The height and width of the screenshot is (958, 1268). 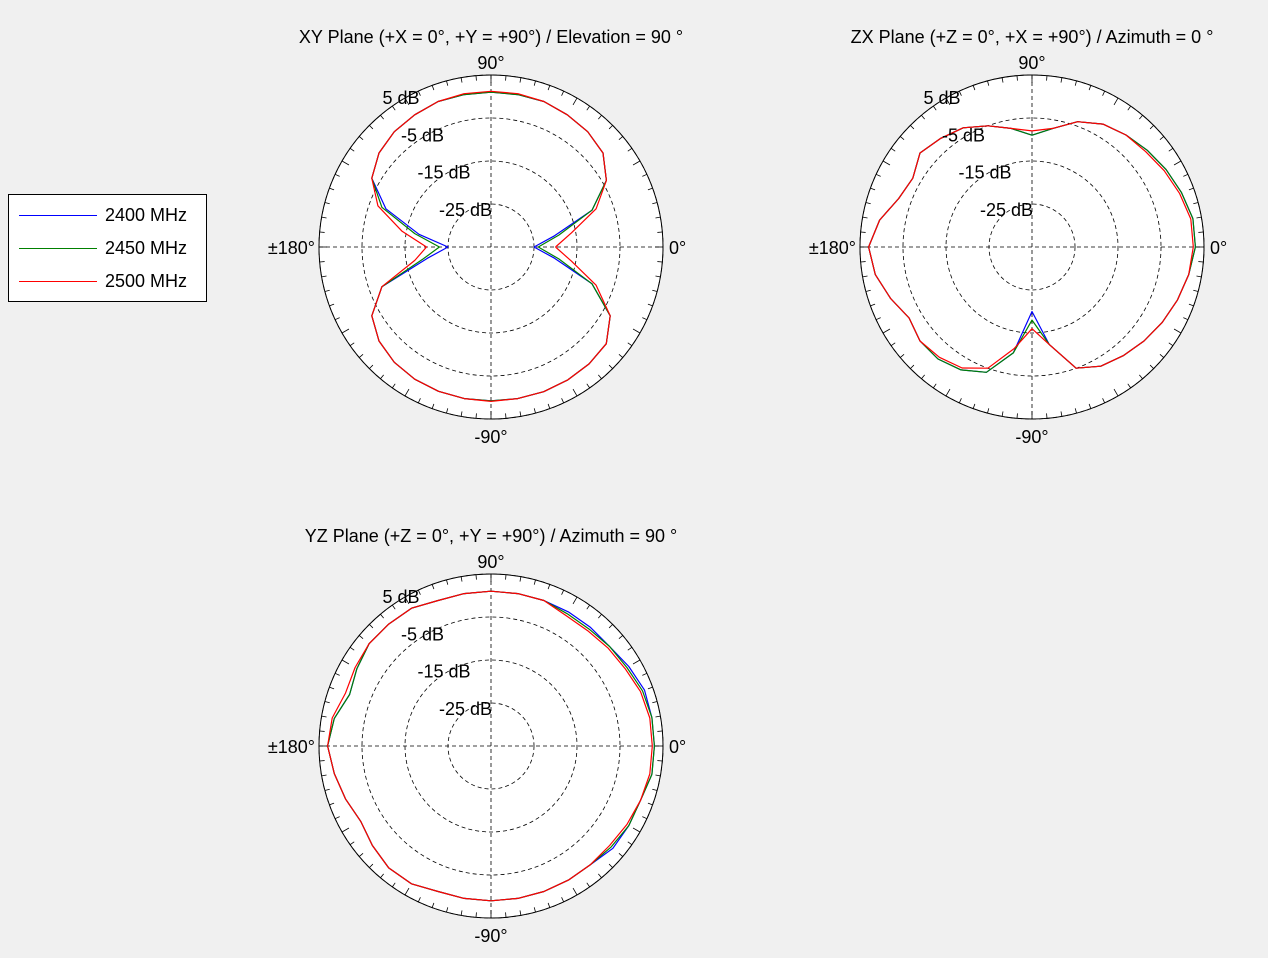 I want to click on angle-label-left: ±180°, so click(x=291, y=747).